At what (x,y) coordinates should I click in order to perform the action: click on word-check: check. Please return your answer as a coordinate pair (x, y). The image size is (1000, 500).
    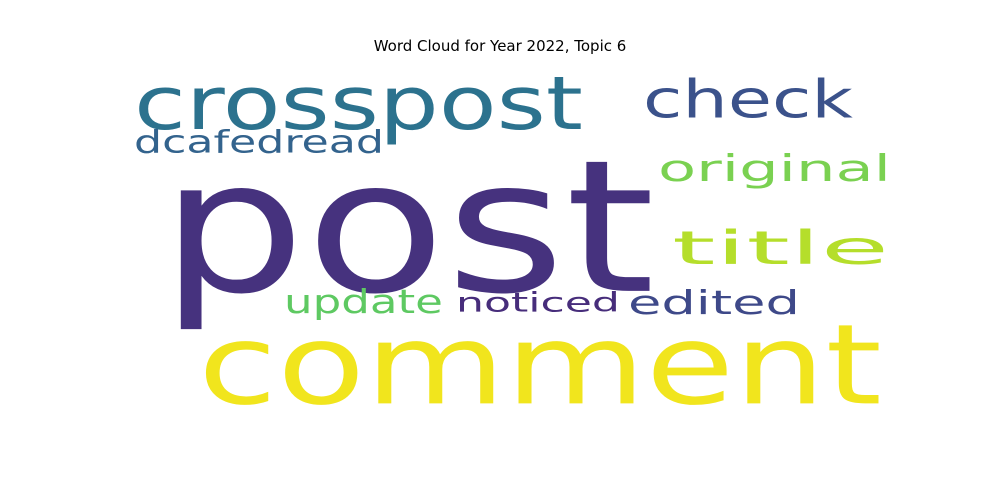
    Looking at the image, I should click on (748, 99).